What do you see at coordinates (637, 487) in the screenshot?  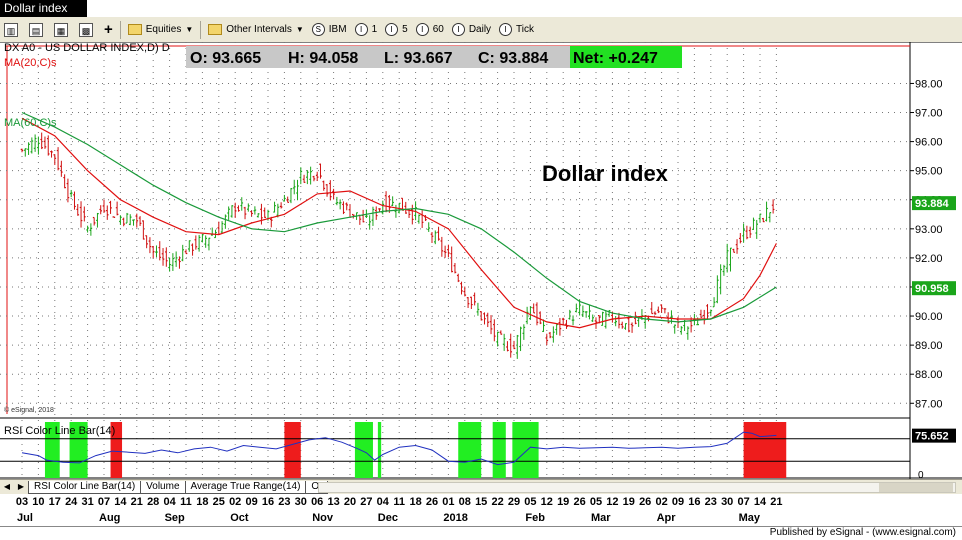 I see `horizontal-scrollbar` at bounding box center [637, 487].